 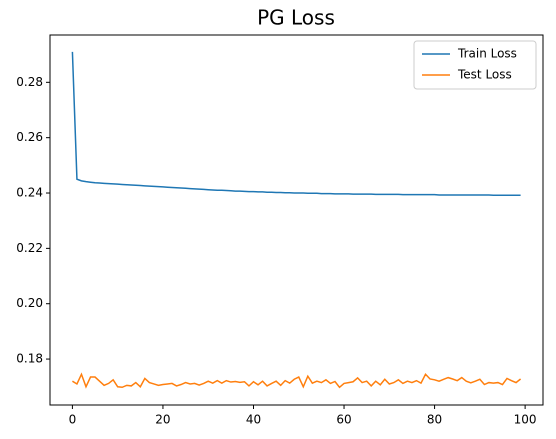 What do you see at coordinates (253, 420) in the screenshot?
I see `x-tick-label: 40` at bounding box center [253, 420].